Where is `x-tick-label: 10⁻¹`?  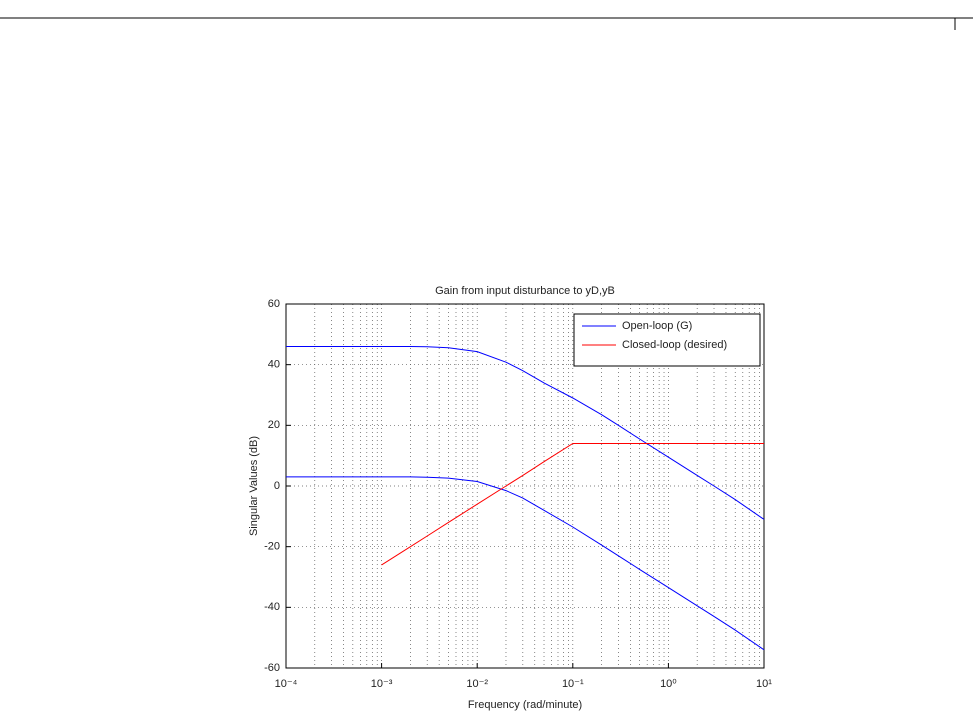
x-tick-label: 10⁻¹ is located at coordinates (573, 684).